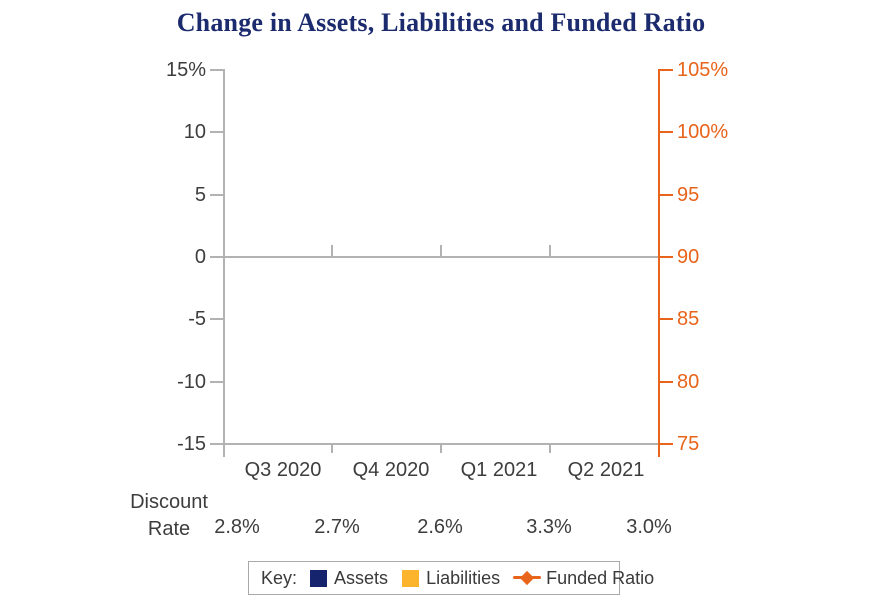 The image size is (882, 600). What do you see at coordinates (549, 527) in the screenshot?
I see `discount-rate-value: 3.3%` at bounding box center [549, 527].